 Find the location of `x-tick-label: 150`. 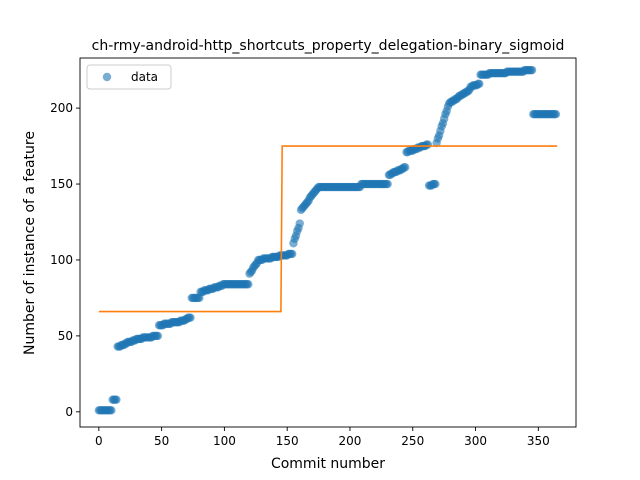

x-tick-label: 150 is located at coordinates (287, 441).